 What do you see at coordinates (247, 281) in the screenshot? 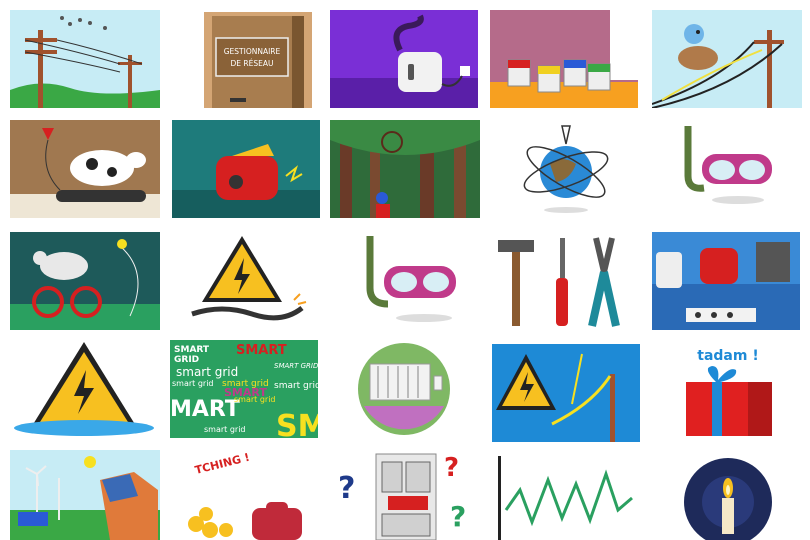
I see `electrical-hazard-sign-illustration` at bounding box center [247, 281].